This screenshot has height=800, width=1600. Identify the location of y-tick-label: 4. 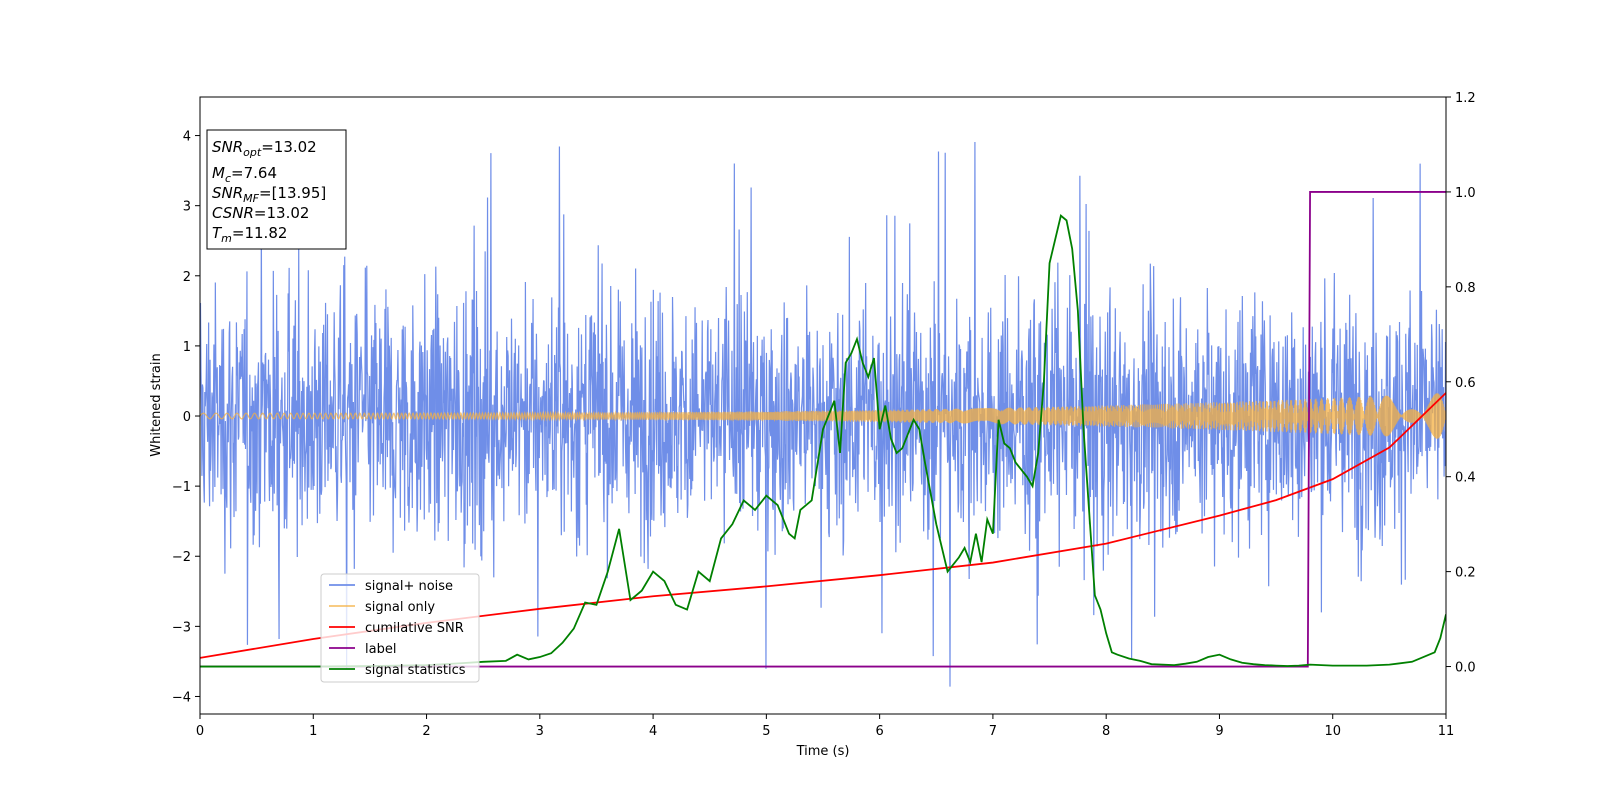
(187, 137).